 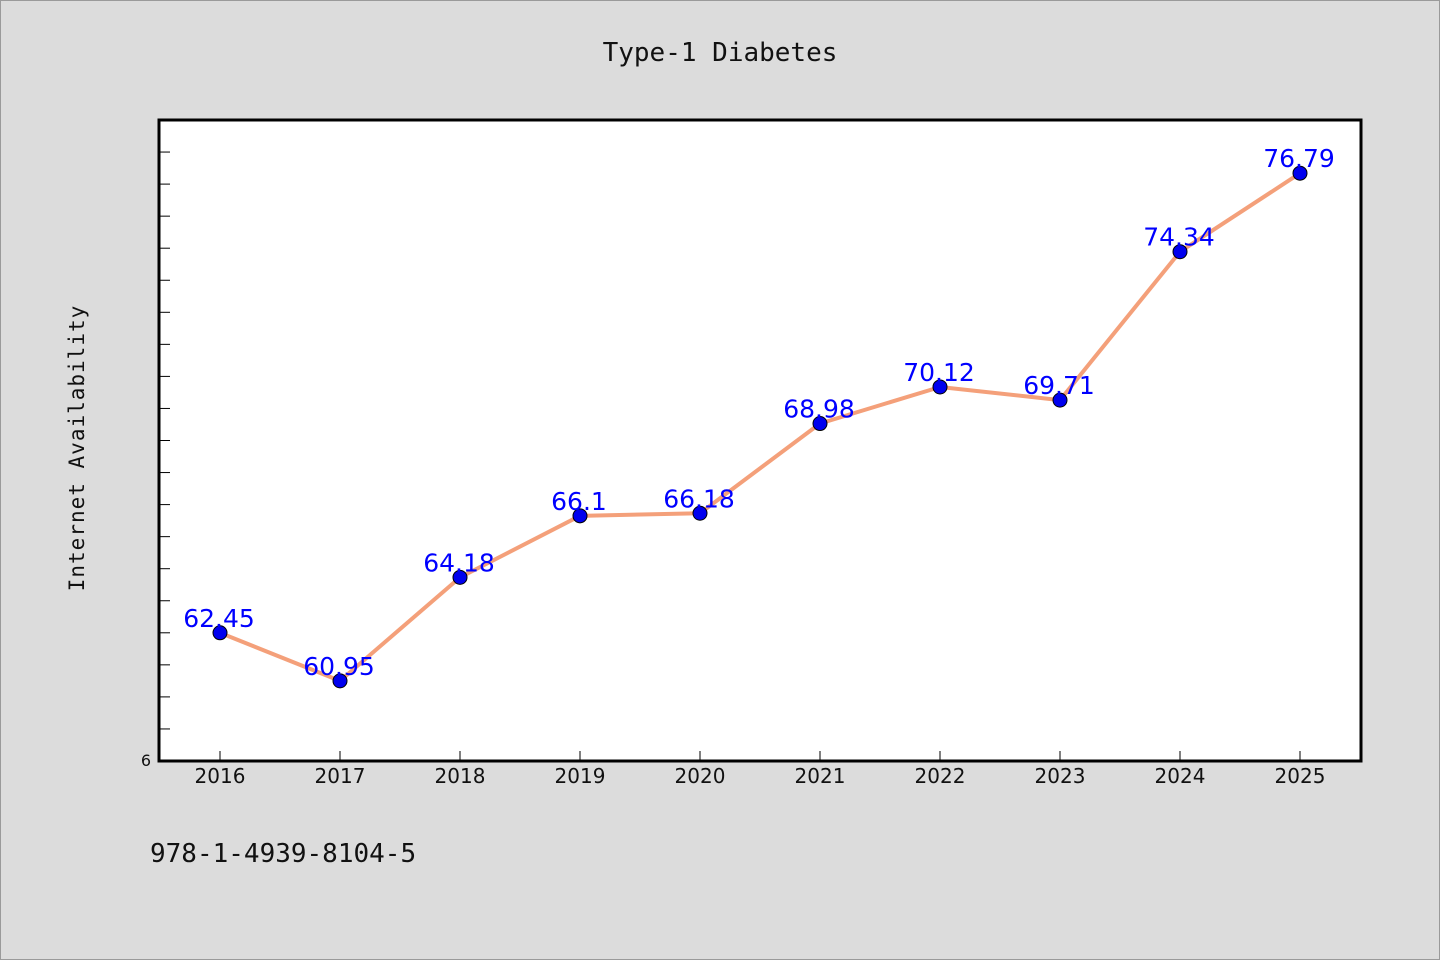 What do you see at coordinates (940, 776) in the screenshot?
I see `x-tick-label: 2022` at bounding box center [940, 776].